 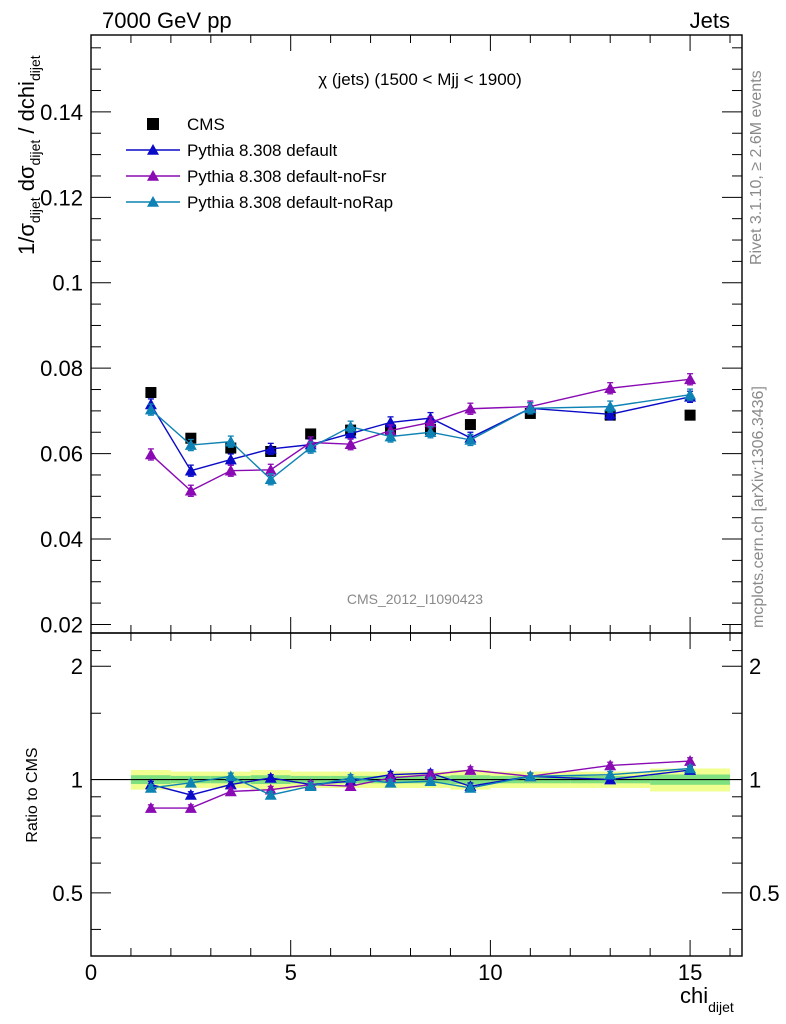 What do you see at coordinates (77, 666) in the screenshot?
I see `y-tick-label: 2` at bounding box center [77, 666].